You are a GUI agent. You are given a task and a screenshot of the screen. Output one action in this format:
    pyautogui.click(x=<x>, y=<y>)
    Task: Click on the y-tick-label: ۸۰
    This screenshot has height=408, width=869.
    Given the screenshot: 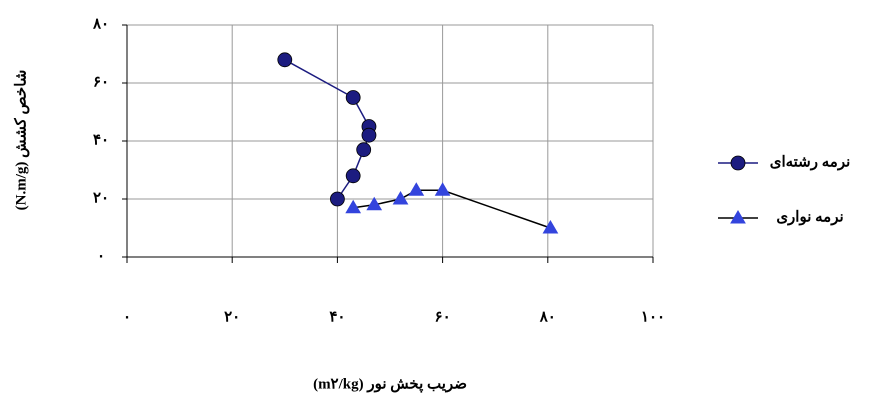 What is the action you would take?
    pyautogui.click(x=100, y=24)
    